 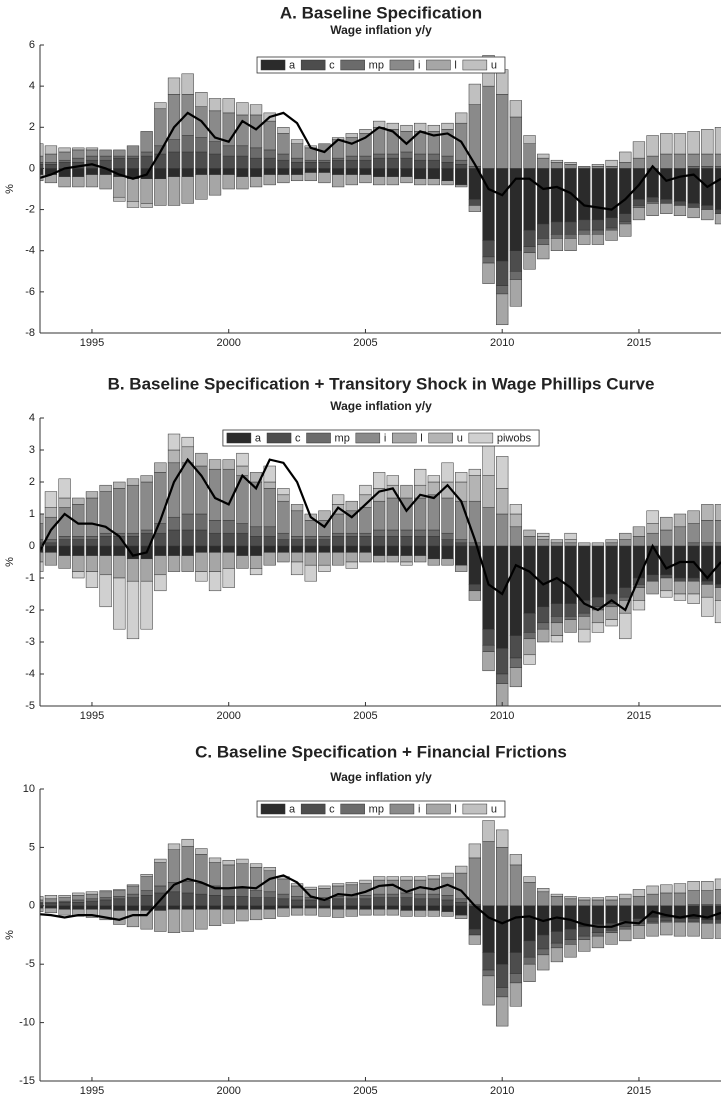 What do you see at coordinates (381, 438) in the screenshot?
I see `legend-box` at bounding box center [381, 438].